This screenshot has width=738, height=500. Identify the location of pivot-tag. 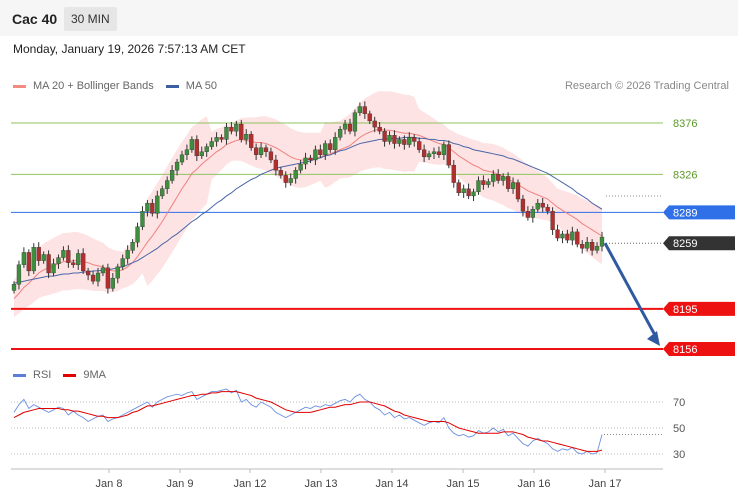
(699, 212).